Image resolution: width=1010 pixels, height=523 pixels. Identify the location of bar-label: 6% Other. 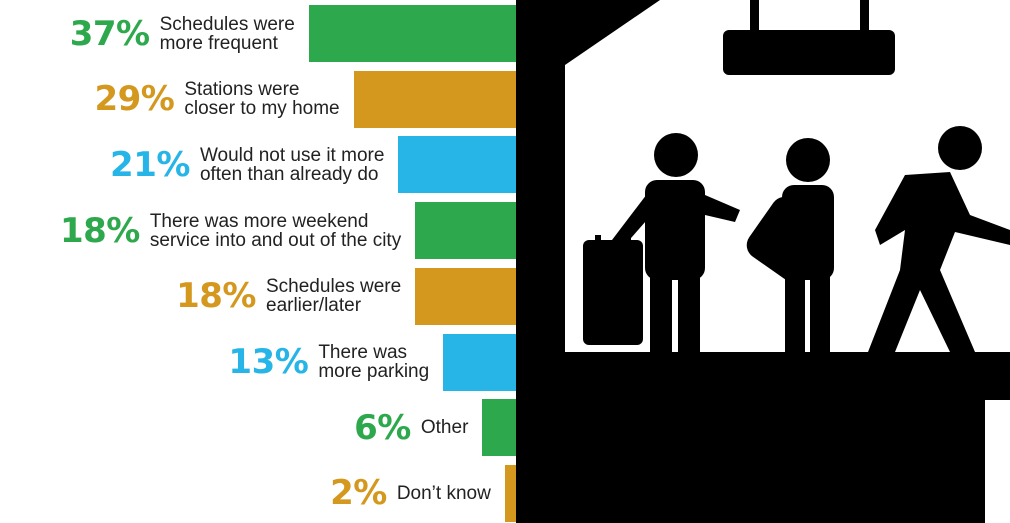
(411, 427).